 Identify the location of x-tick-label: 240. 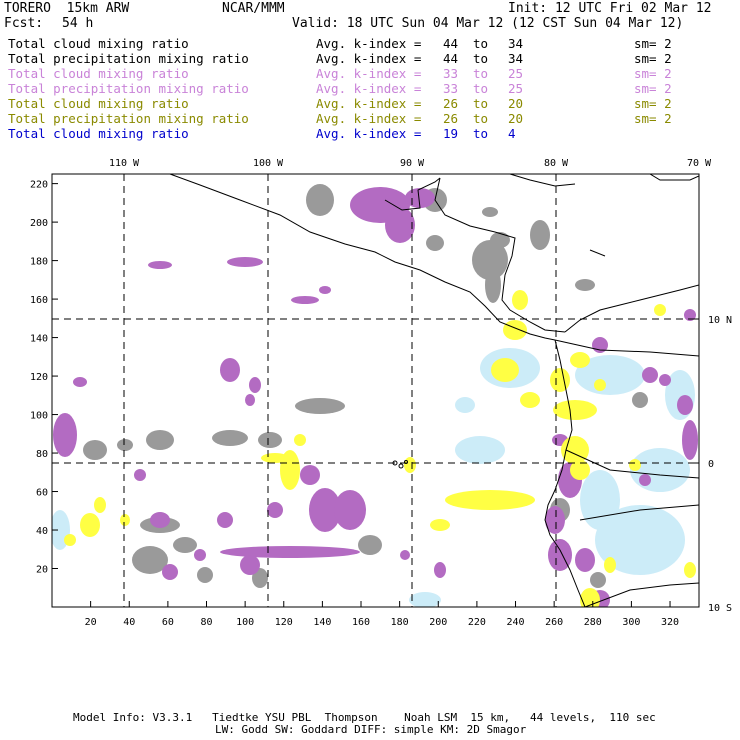
(515, 622).